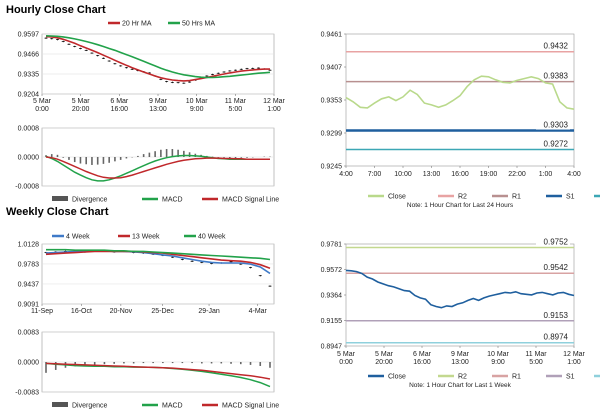  What do you see at coordinates (432, 174) in the screenshot?
I see `x-tick-label: 13:00` at bounding box center [432, 174].